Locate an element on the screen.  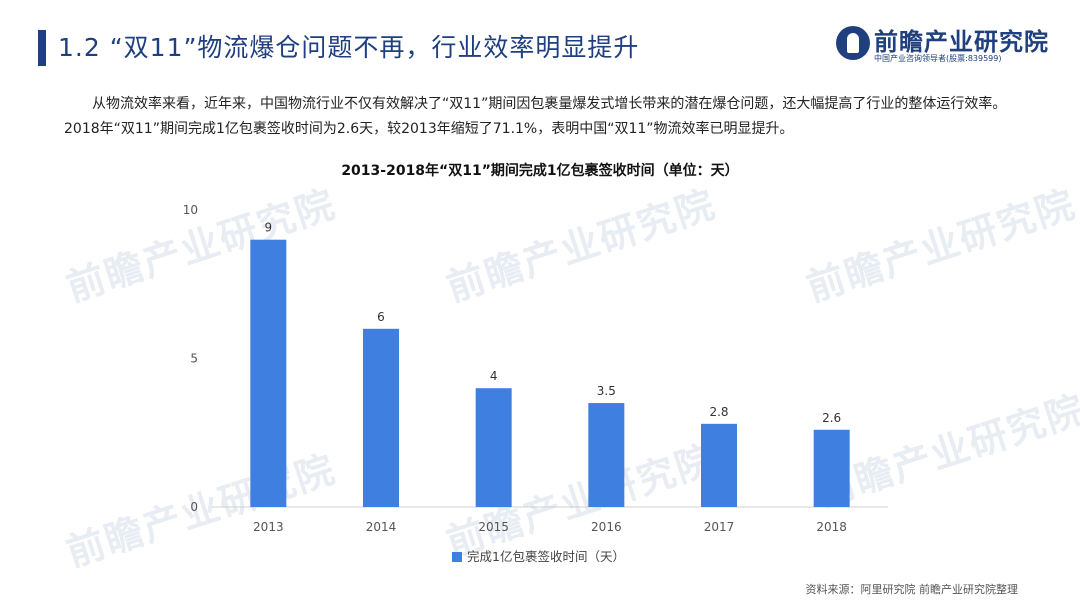
chart-legend: 完成1亿包裹签收时间（天） is located at coordinates (538, 555).